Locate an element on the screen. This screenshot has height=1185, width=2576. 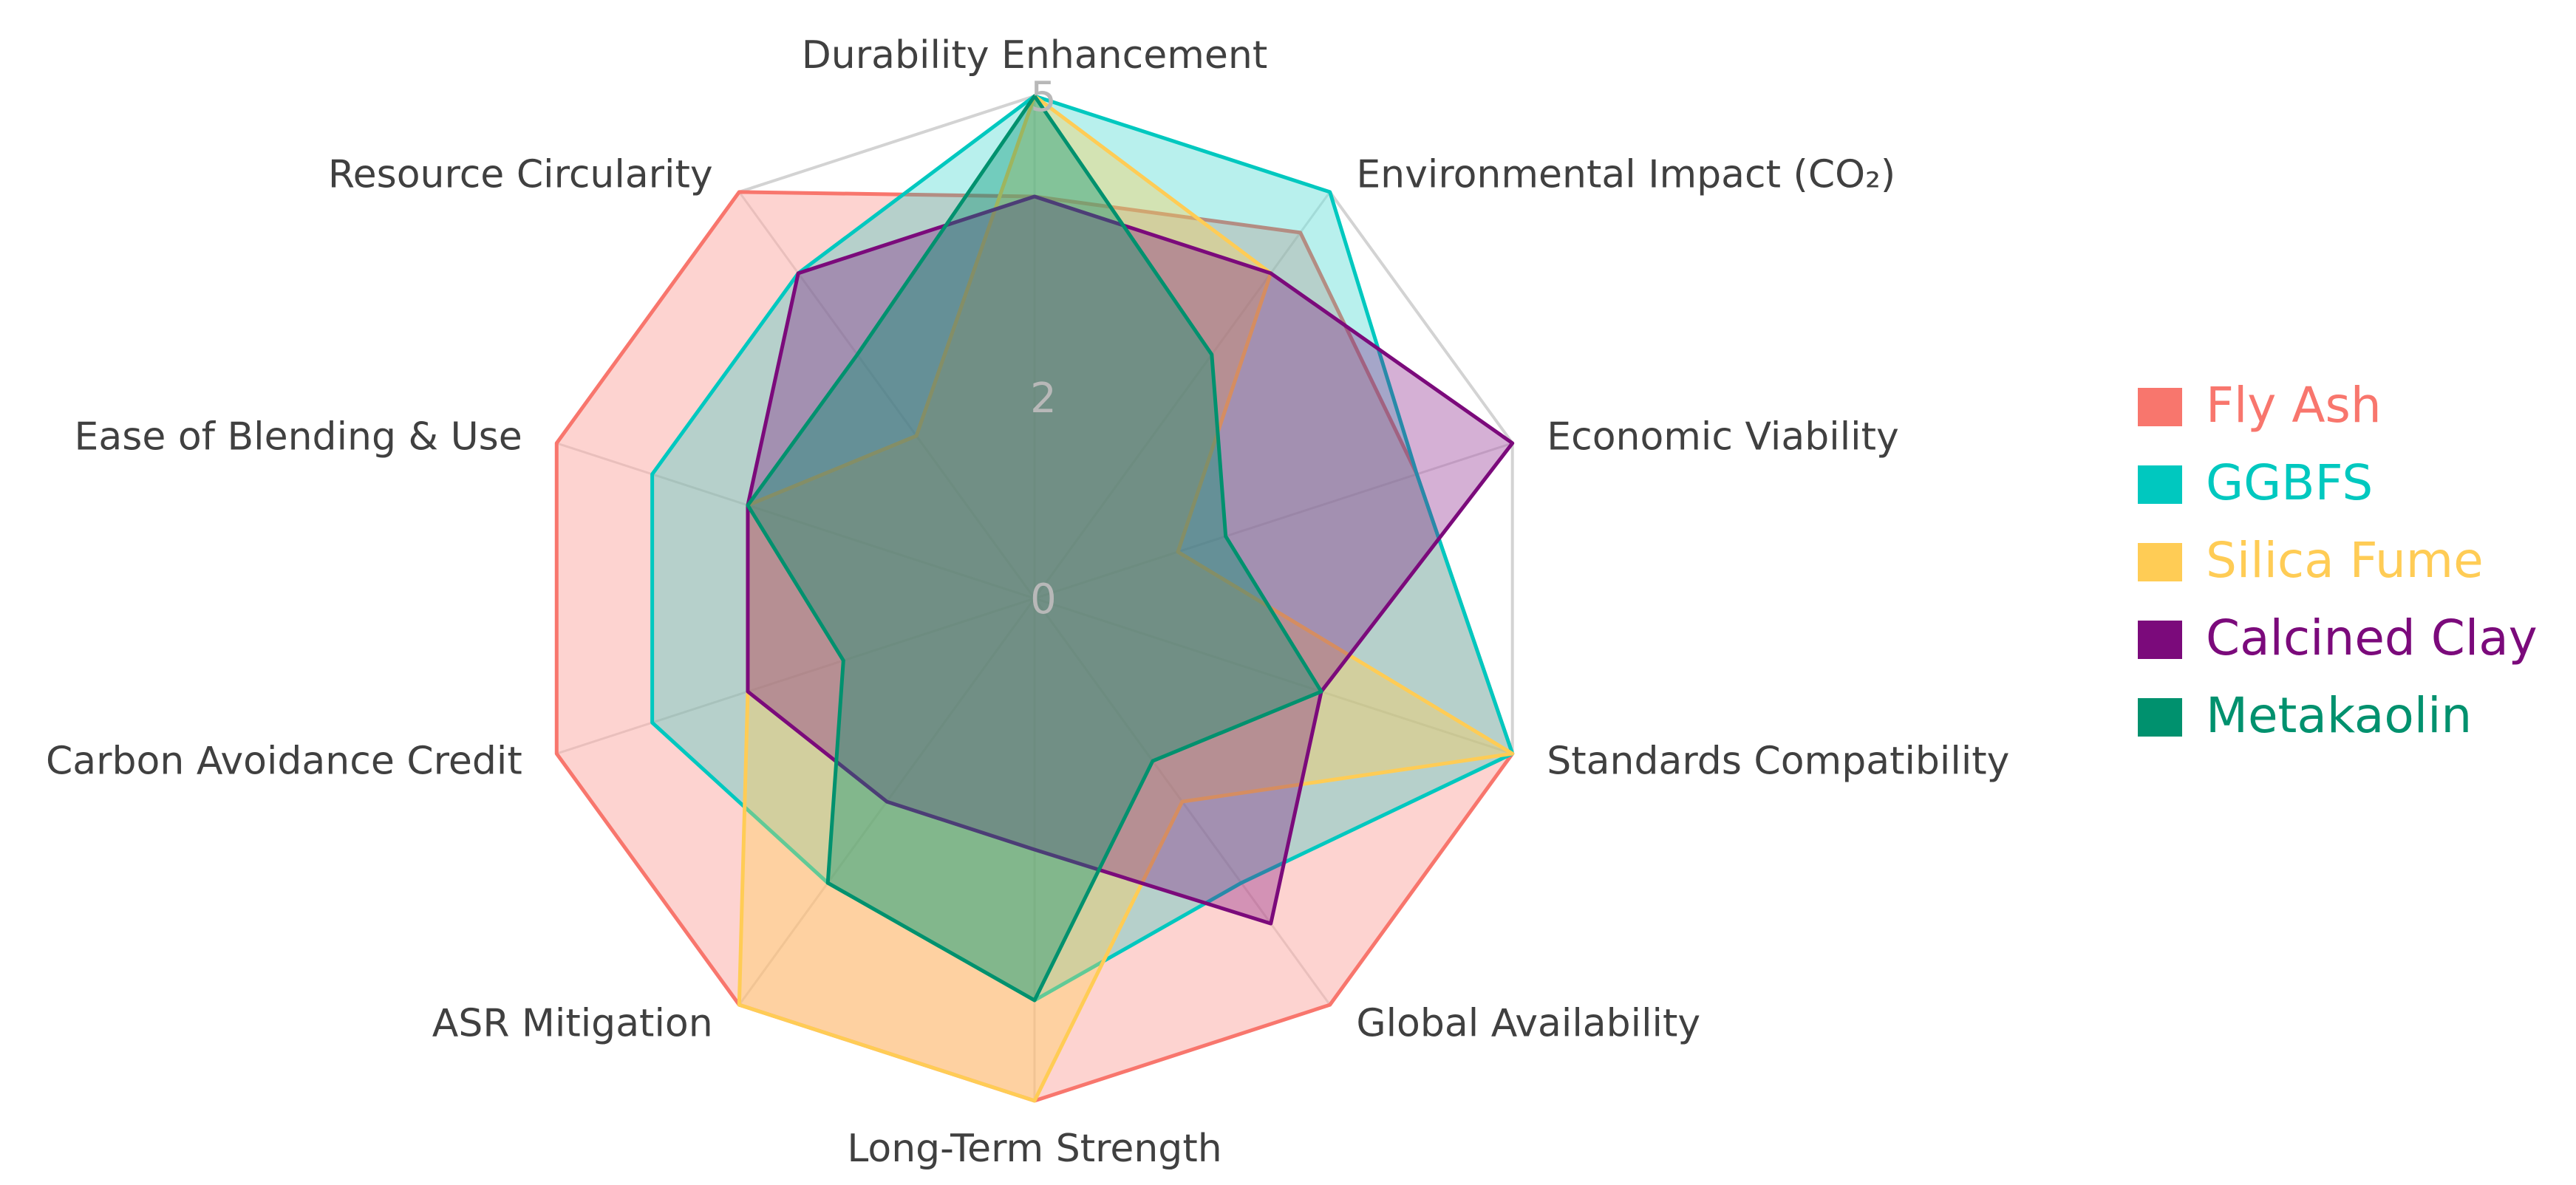
legend-label-metakaolin: Metakaolin is located at coordinates (2339, 715).